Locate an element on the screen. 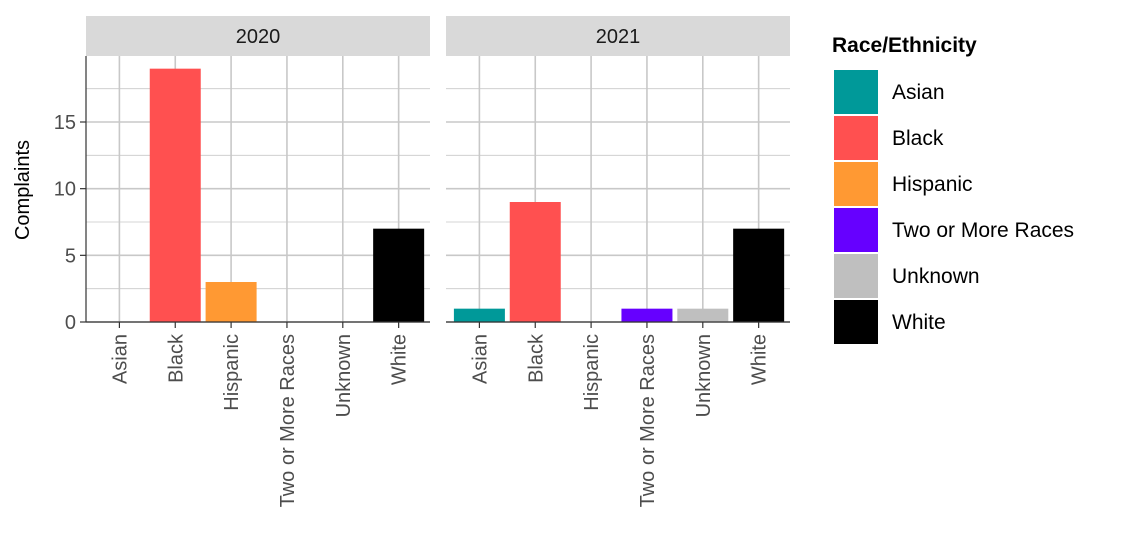 Image resolution: width=1128 pixels, height=542 pixels. legend-label: Hispanic is located at coordinates (932, 184).